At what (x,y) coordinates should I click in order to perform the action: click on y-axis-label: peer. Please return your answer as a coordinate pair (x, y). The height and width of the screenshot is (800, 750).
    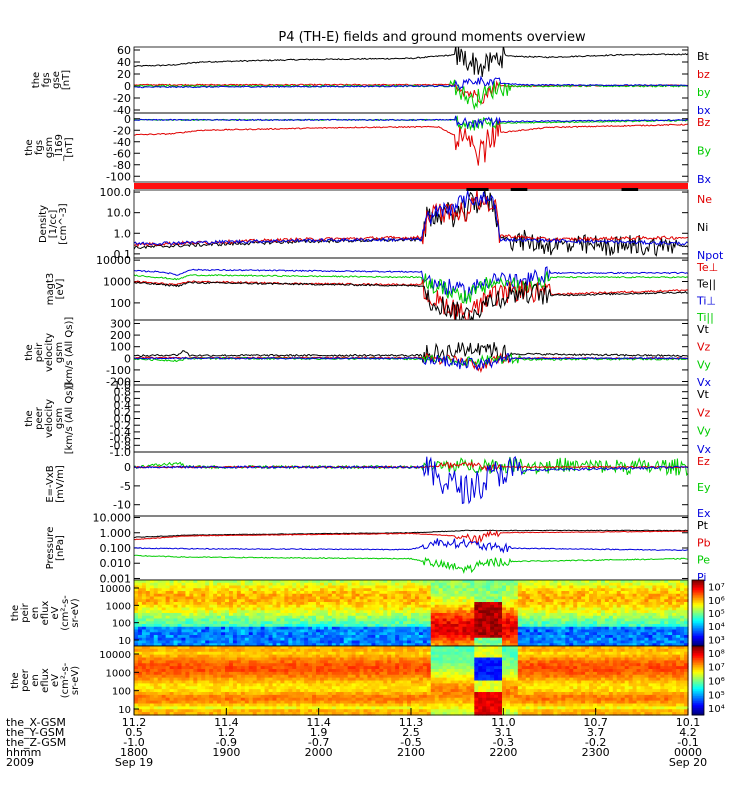
    Looking at the image, I should click on (25, 680).